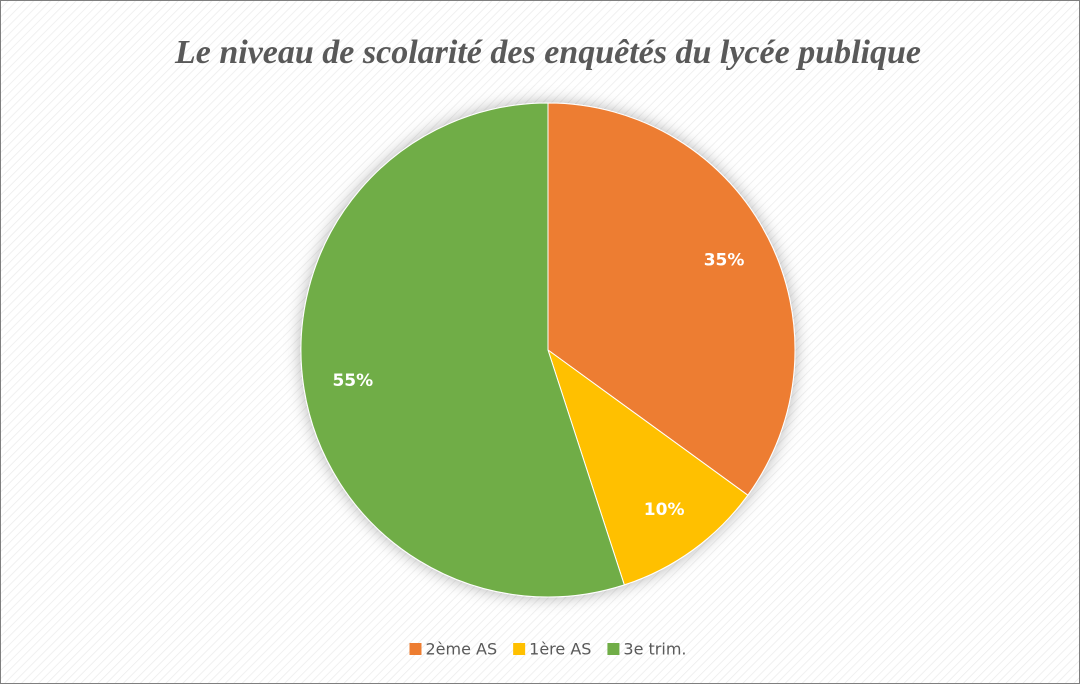 This screenshot has width=1080, height=684. Describe the element at coordinates (352, 381) in the screenshot. I see `data-label: 55%` at that location.